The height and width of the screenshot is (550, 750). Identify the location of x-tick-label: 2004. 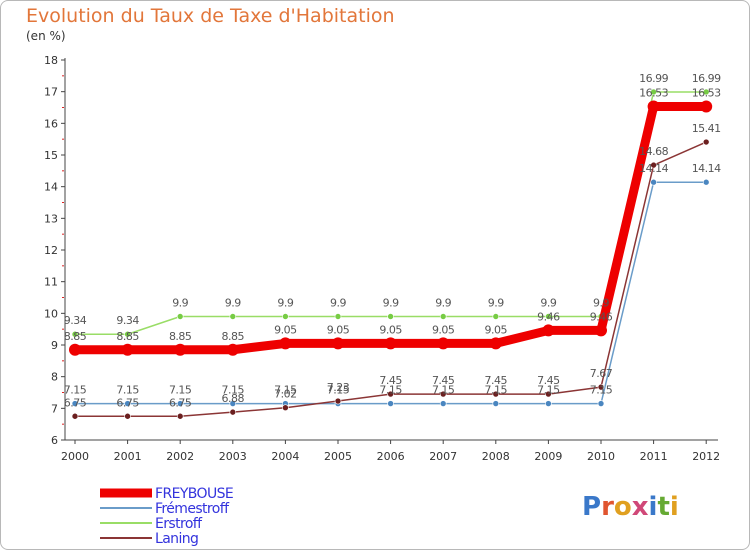
(285, 456).